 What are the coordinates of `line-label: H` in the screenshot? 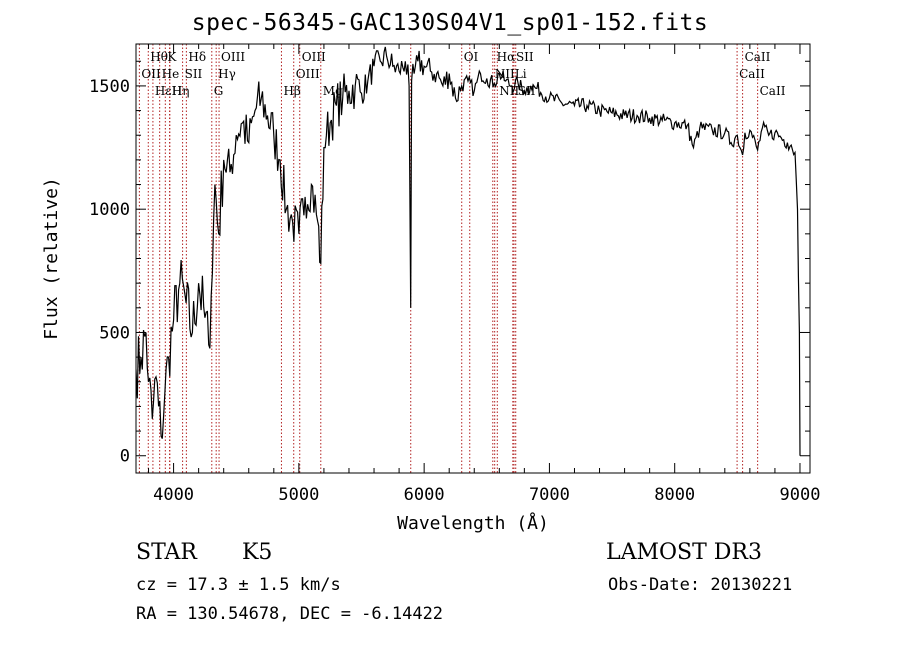 It's located at (177, 91).